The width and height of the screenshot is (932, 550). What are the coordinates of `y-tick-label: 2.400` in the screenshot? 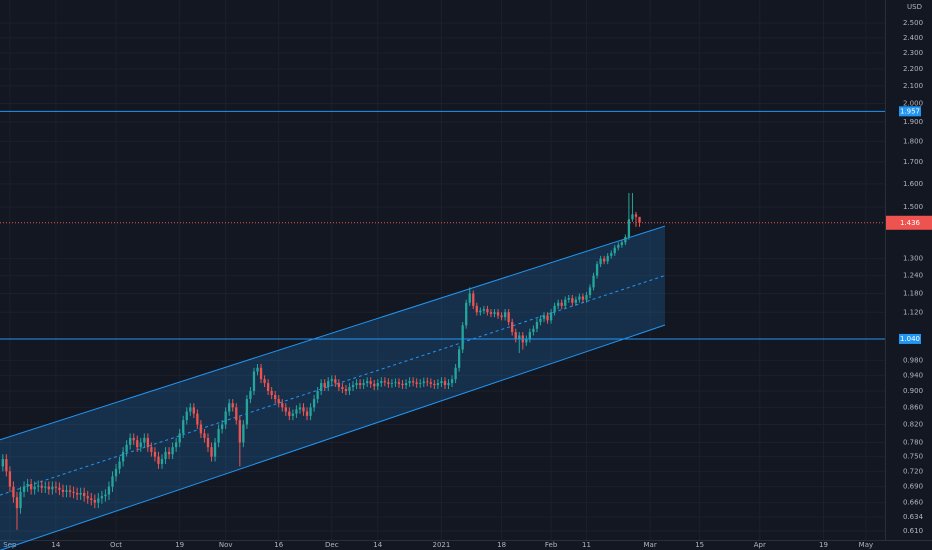 It's located at (913, 38).